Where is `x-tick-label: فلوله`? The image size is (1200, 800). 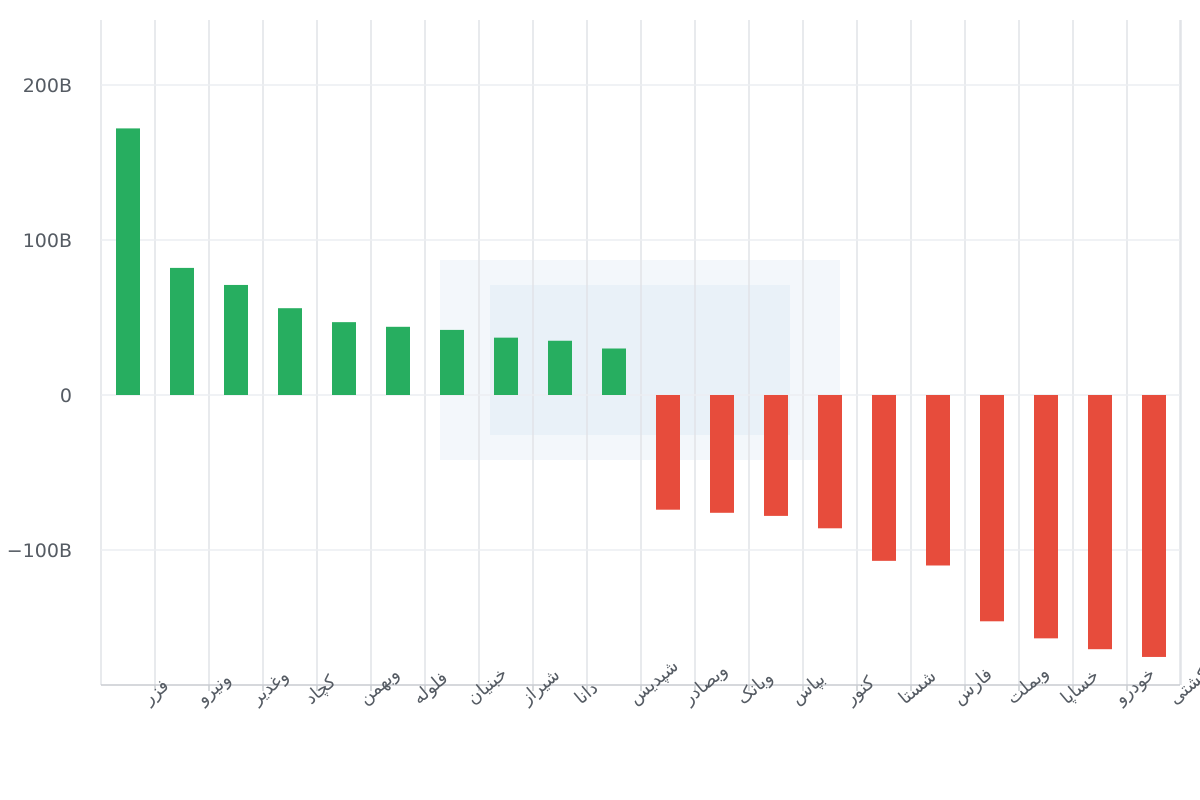
x-tick-label: فلوله is located at coordinates (430, 688).